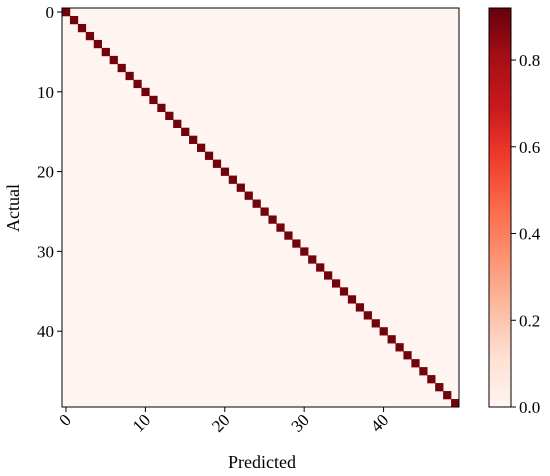 The height and width of the screenshot is (476, 550). Describe the element at coordinates (50, 12) in the screenshot. I see `y-tick-label: 0` at that location.